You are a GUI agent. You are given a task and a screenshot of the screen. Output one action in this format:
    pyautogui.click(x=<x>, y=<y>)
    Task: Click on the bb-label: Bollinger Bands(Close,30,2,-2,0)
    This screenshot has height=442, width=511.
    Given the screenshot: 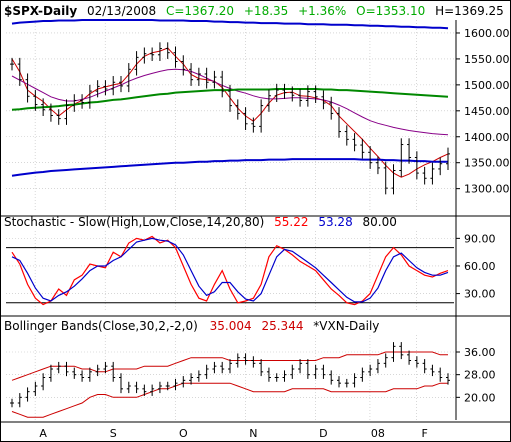 What is the action you would take?
    pyautogui.click(x=101, y=326)
    